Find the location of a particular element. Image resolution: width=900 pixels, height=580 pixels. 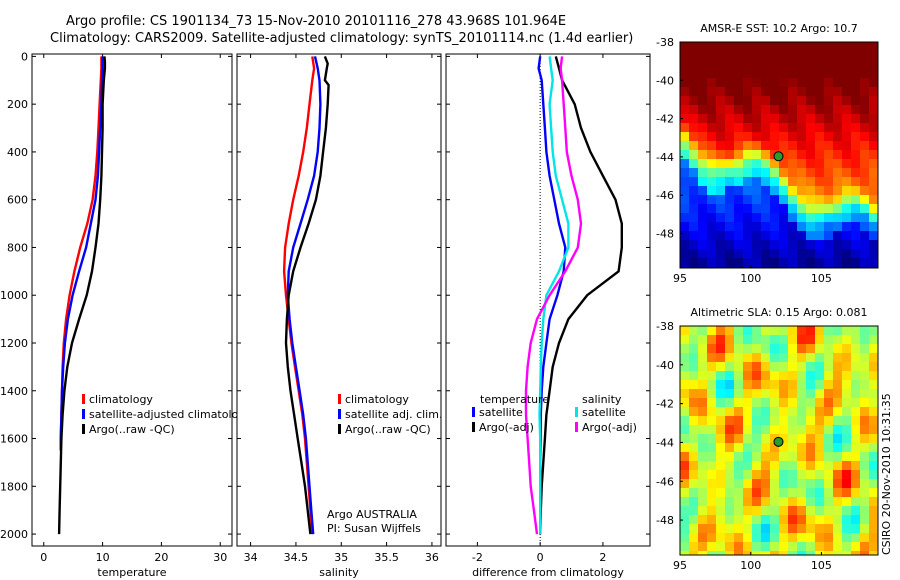

x-tick-label: 100 is located at coordinates (750, 565).